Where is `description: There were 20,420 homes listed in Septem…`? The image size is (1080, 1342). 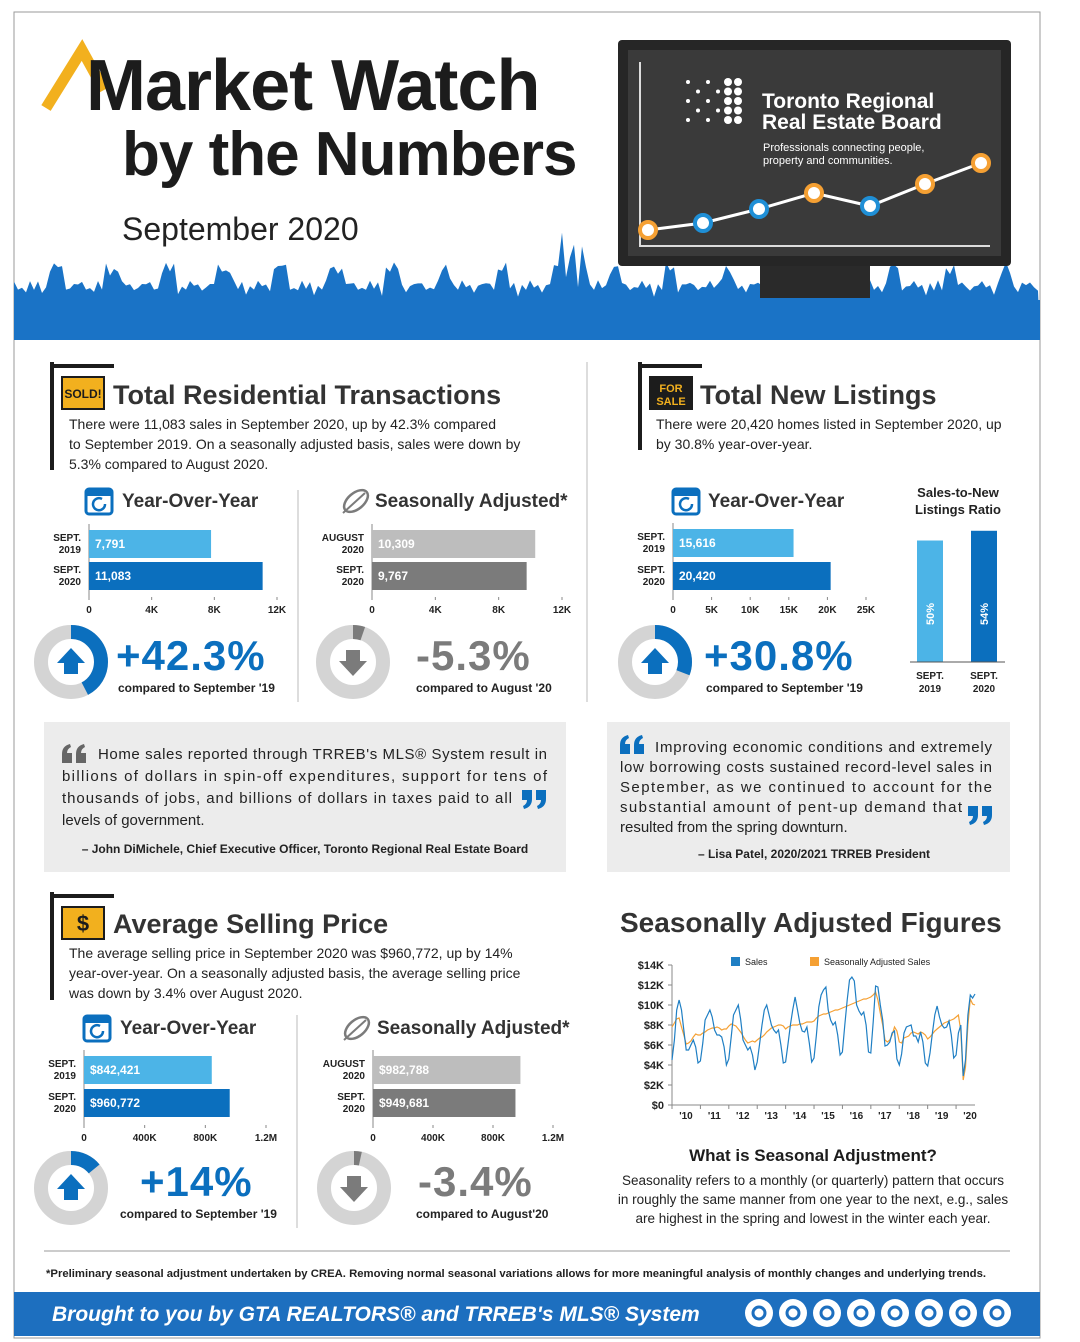 description: There were 20,420 homes listed in Septem… is located at coordinates (829, 424).